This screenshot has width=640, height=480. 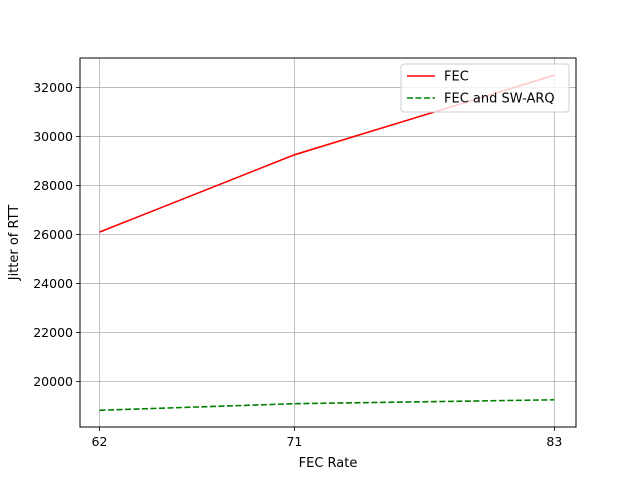 I want to click on y-tick-label: 20000, so click(x=53, y=381).